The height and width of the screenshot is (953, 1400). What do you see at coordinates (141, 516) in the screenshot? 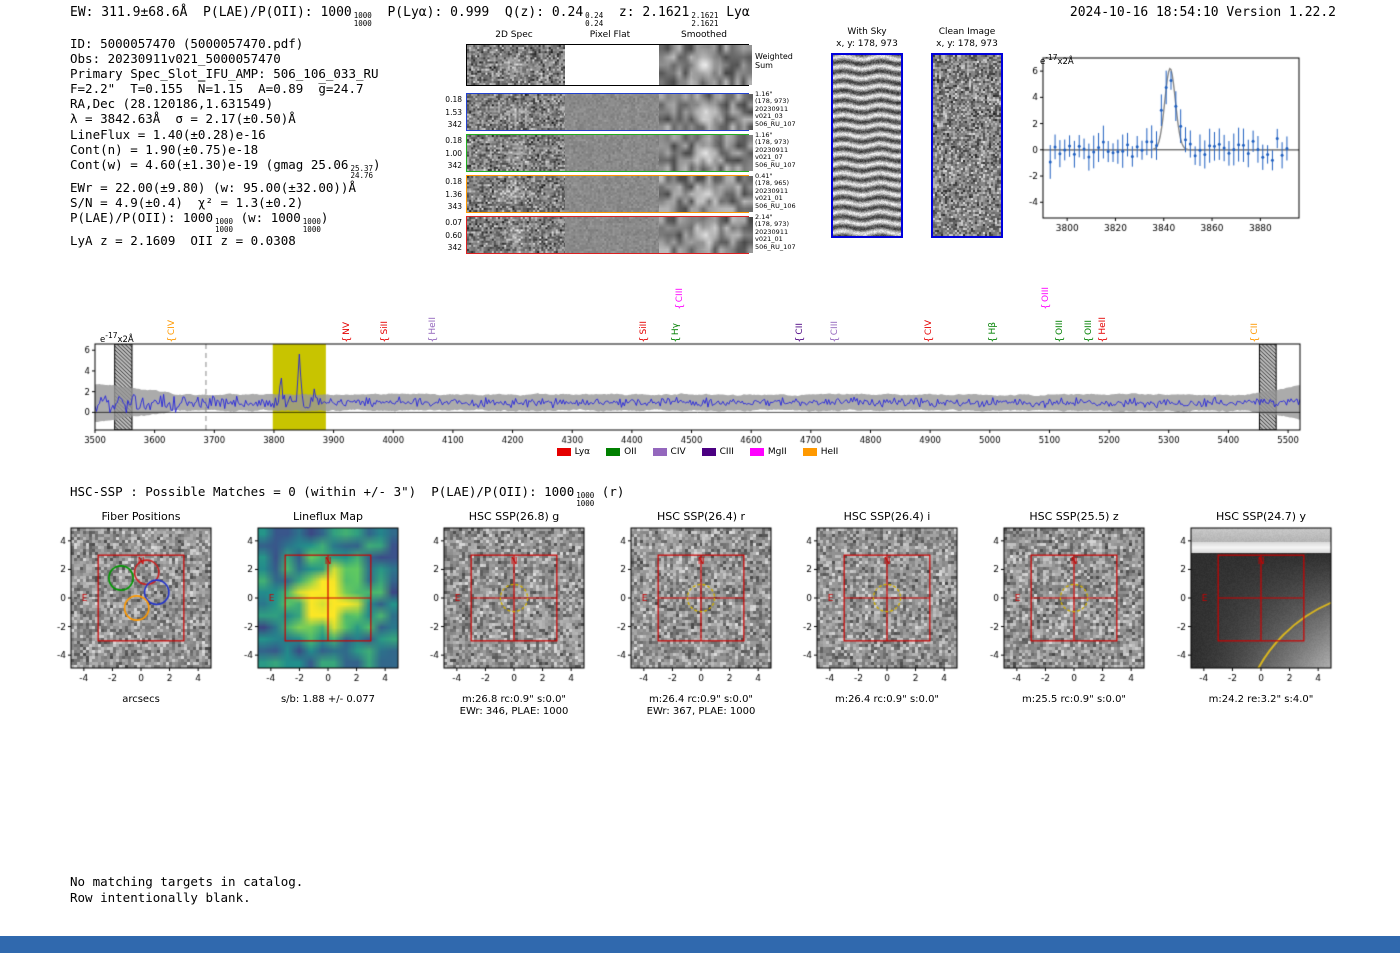
I see `panel-title: Fiber Positions` at bounding box center [141, 516].